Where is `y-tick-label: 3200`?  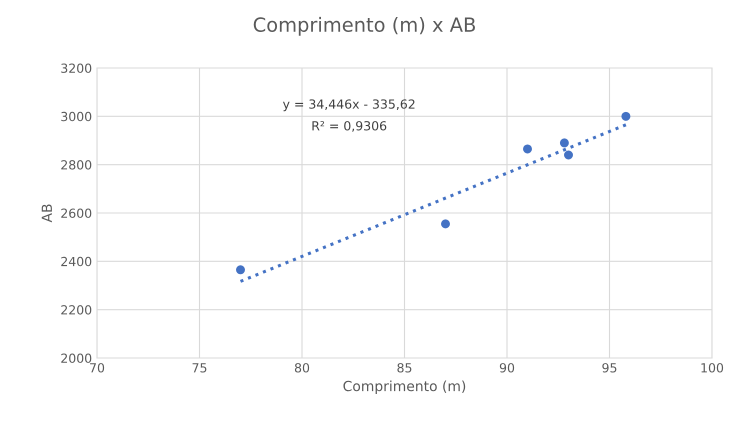 y-tick-label: 3200 is located at coordinates (76, 68).